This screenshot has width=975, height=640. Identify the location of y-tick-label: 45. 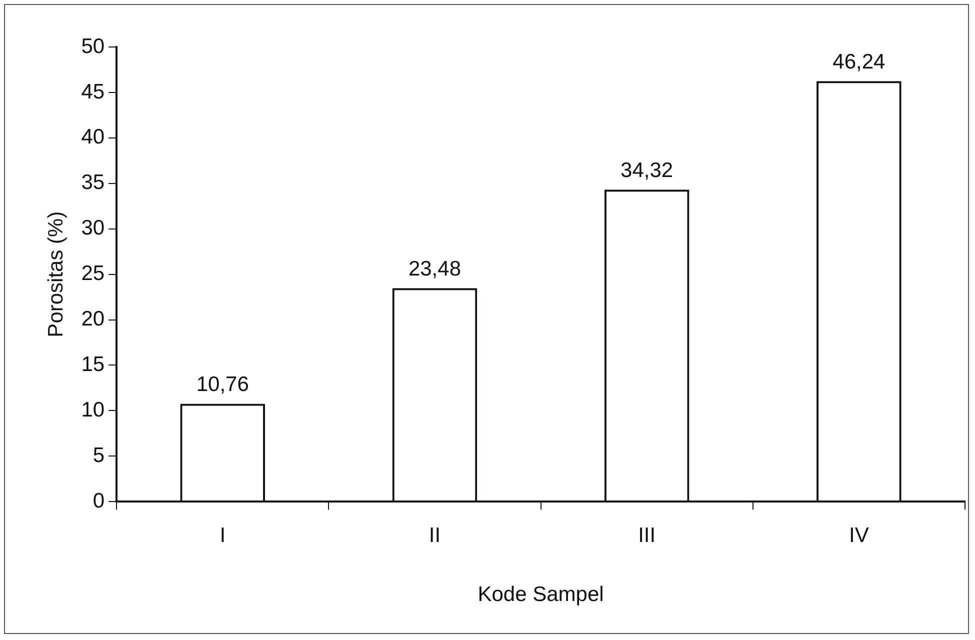
(93, 92).